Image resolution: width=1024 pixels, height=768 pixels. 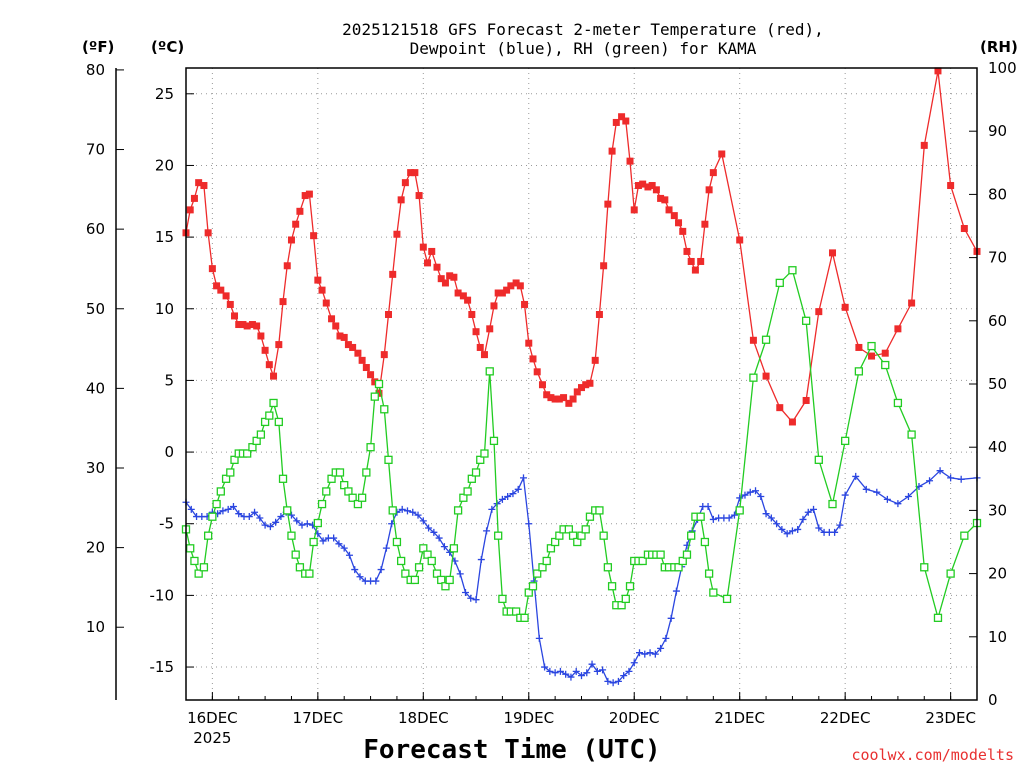 I want to click on y-tick-label-fahrenheit: 20, so click(x=95, y=548).